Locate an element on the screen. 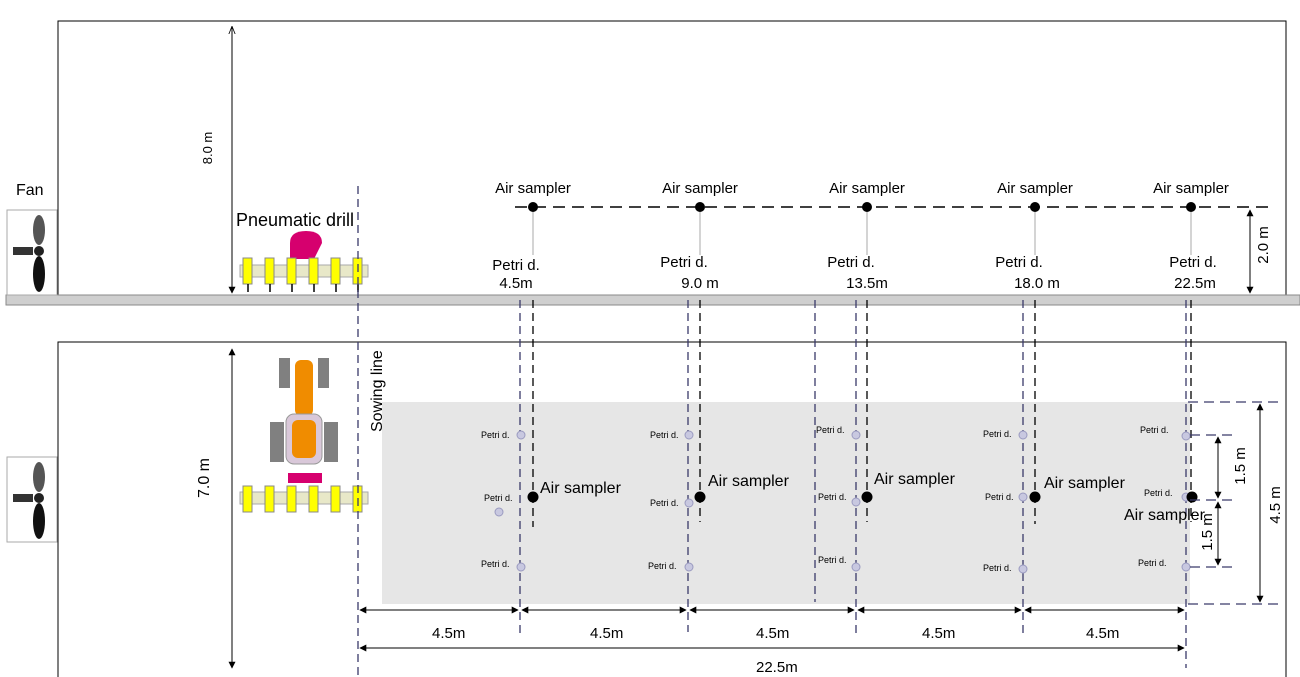  side-sampler-4: Air sampler Petri d. 18.0 m is located at coordinates (1034, 236).